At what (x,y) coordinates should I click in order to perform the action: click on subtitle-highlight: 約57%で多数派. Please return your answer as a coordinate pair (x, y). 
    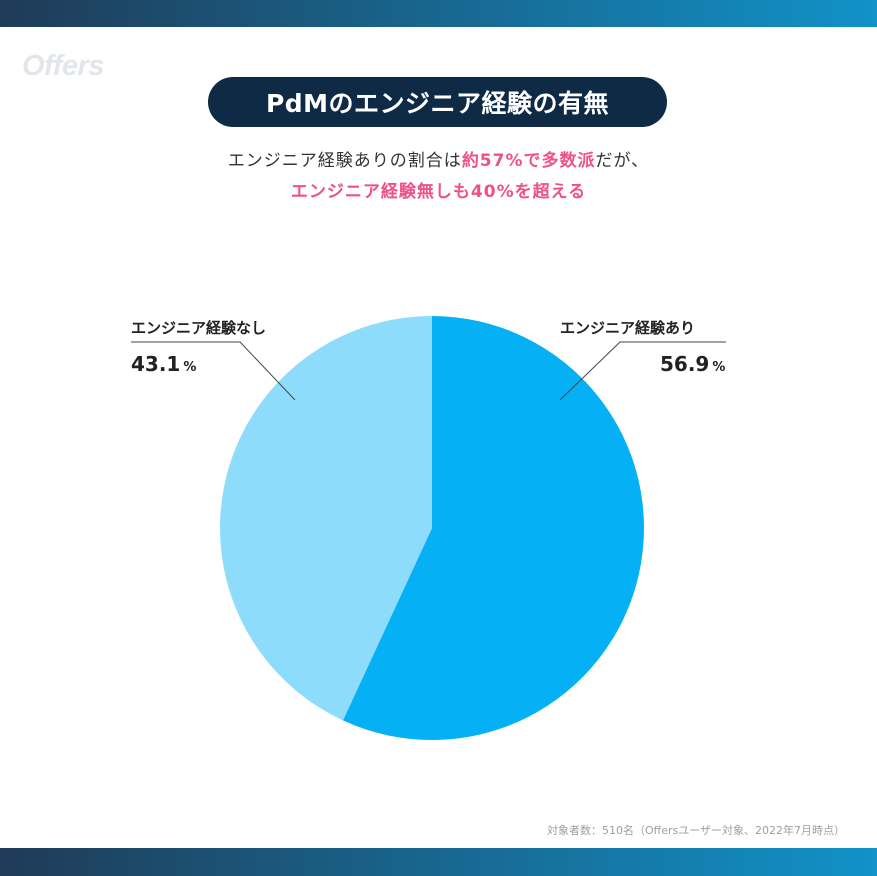
    Looking at the image, I should click on (528, 161).